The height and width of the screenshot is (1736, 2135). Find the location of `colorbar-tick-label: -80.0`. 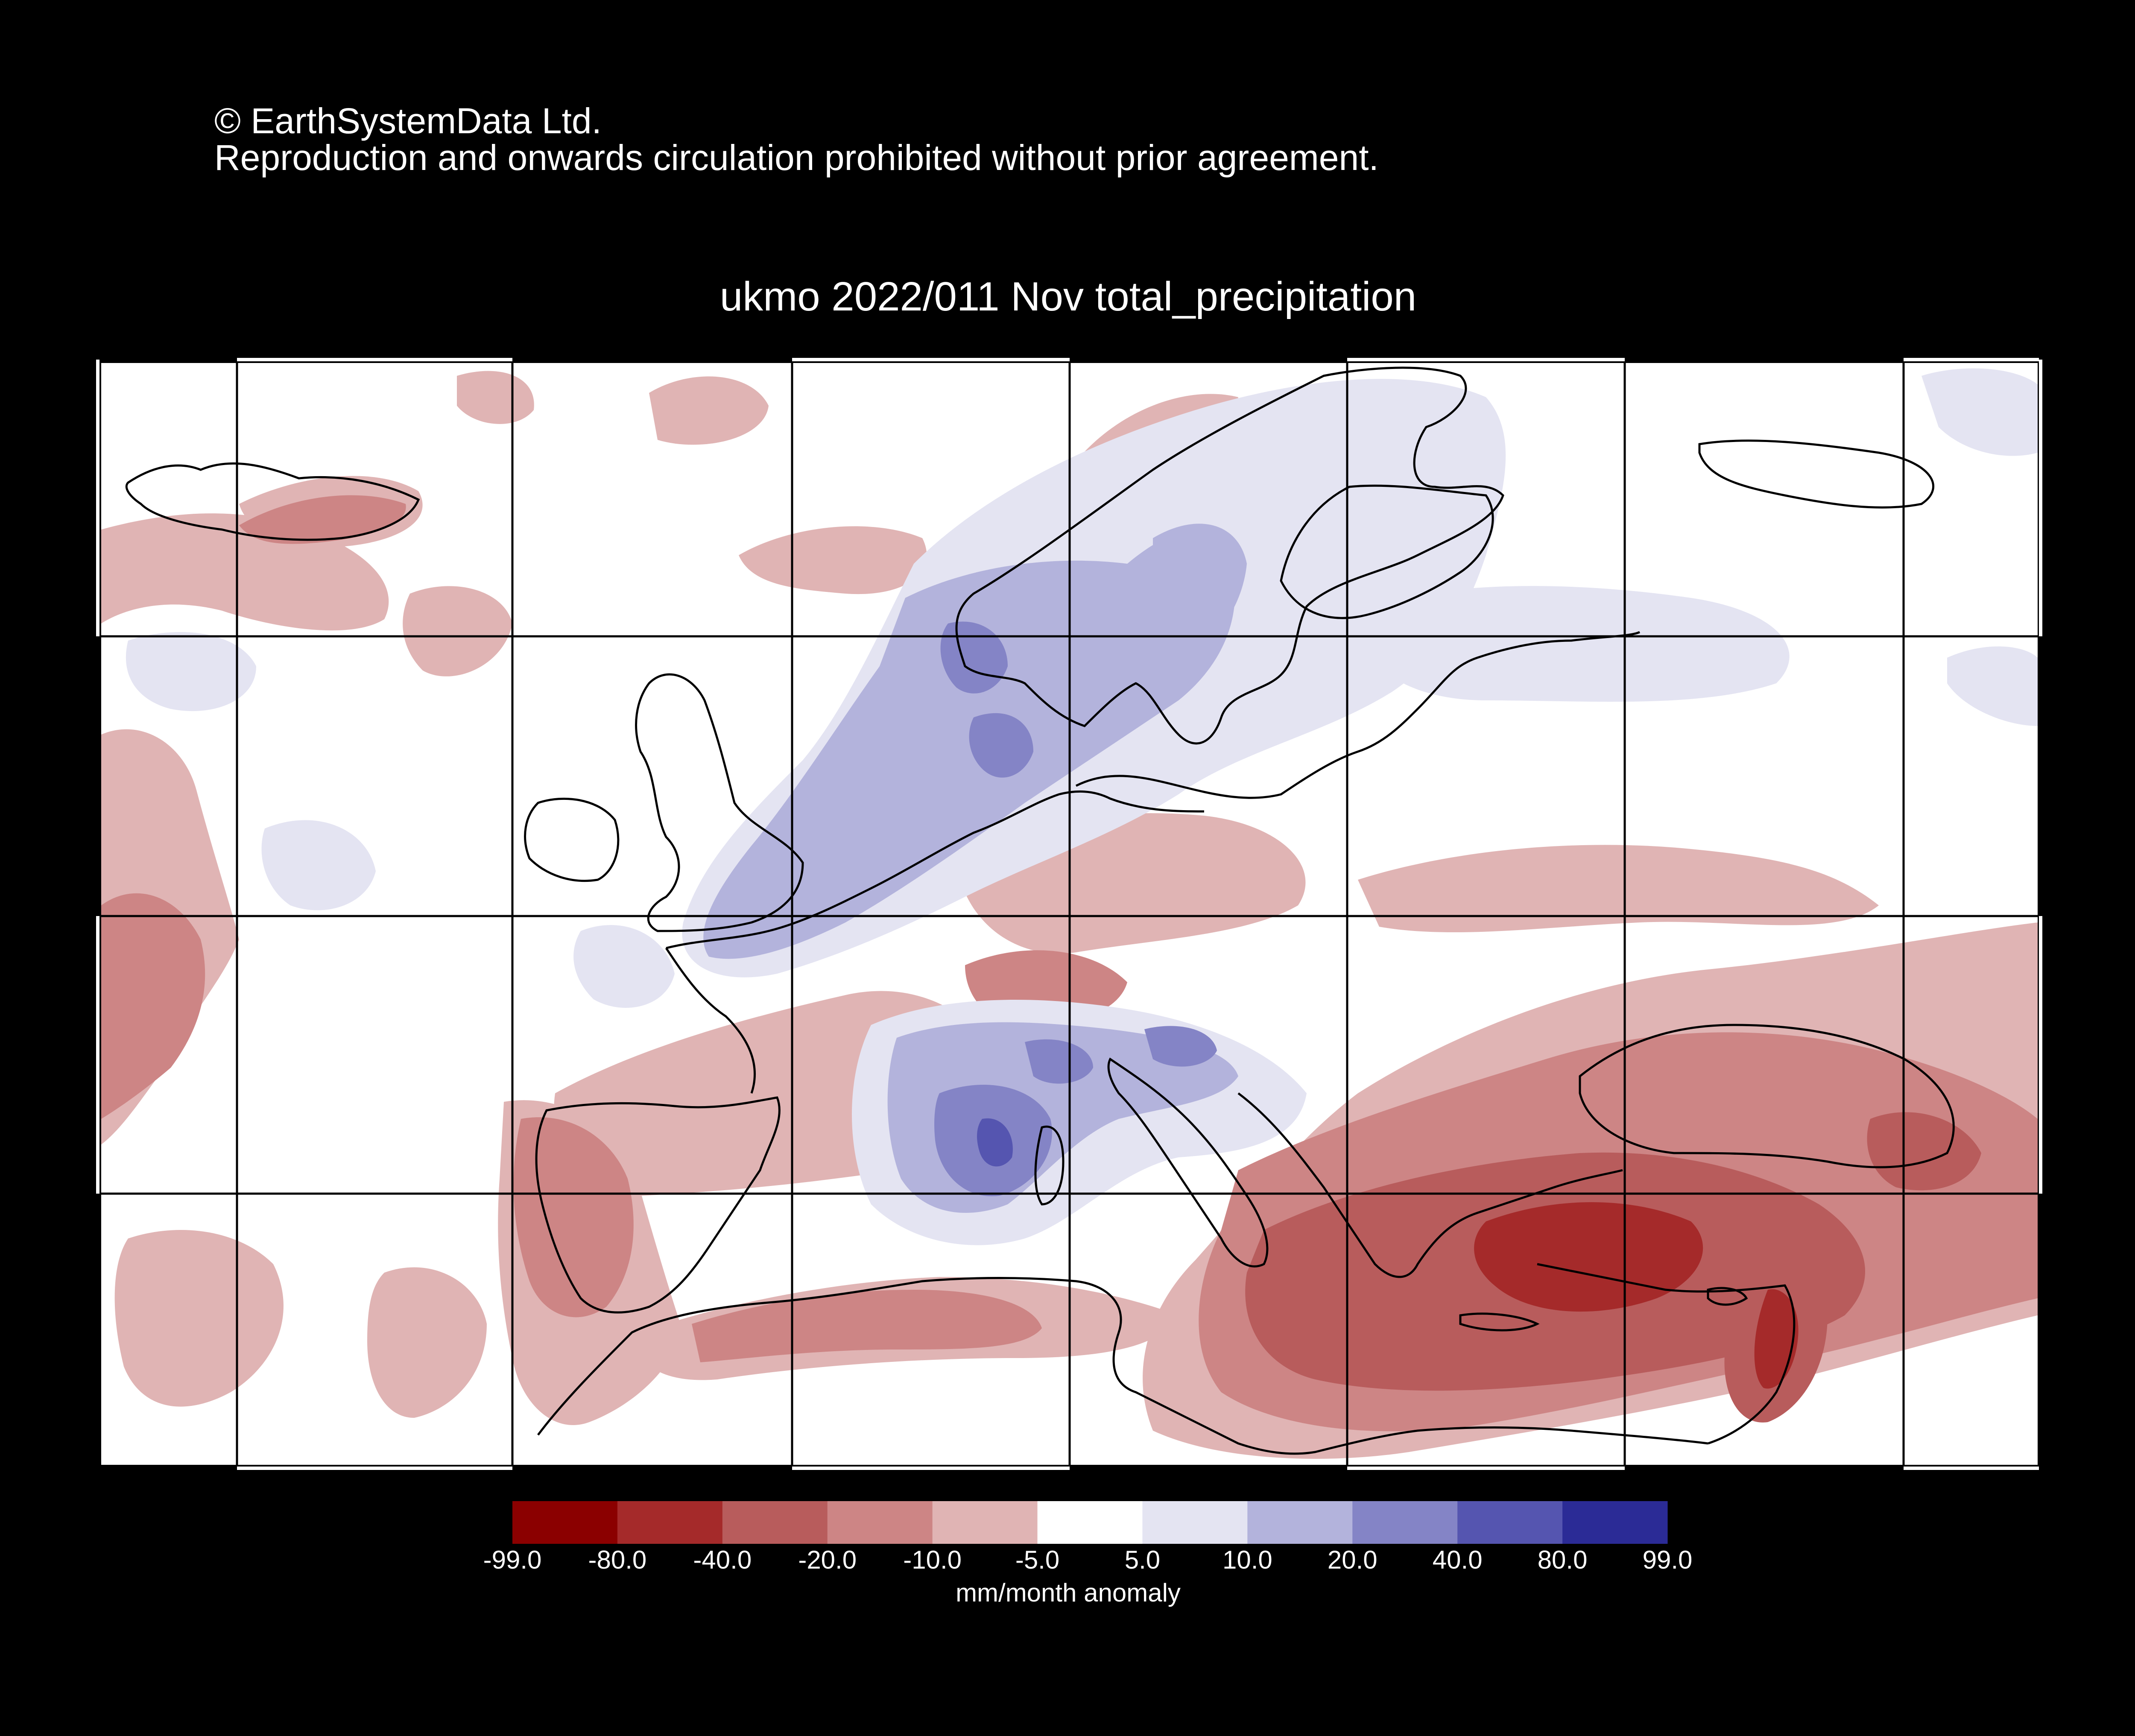

colorbar-tick-label: -80.0 is located at coordinates (617, 1560).